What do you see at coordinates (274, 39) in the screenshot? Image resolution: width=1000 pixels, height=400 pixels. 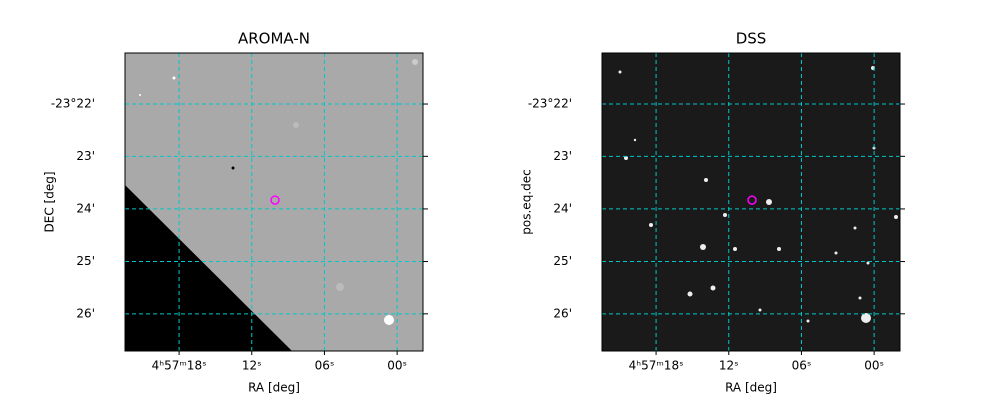 I see `chart-title: AROMA-N` at bounding box center [274, 39].